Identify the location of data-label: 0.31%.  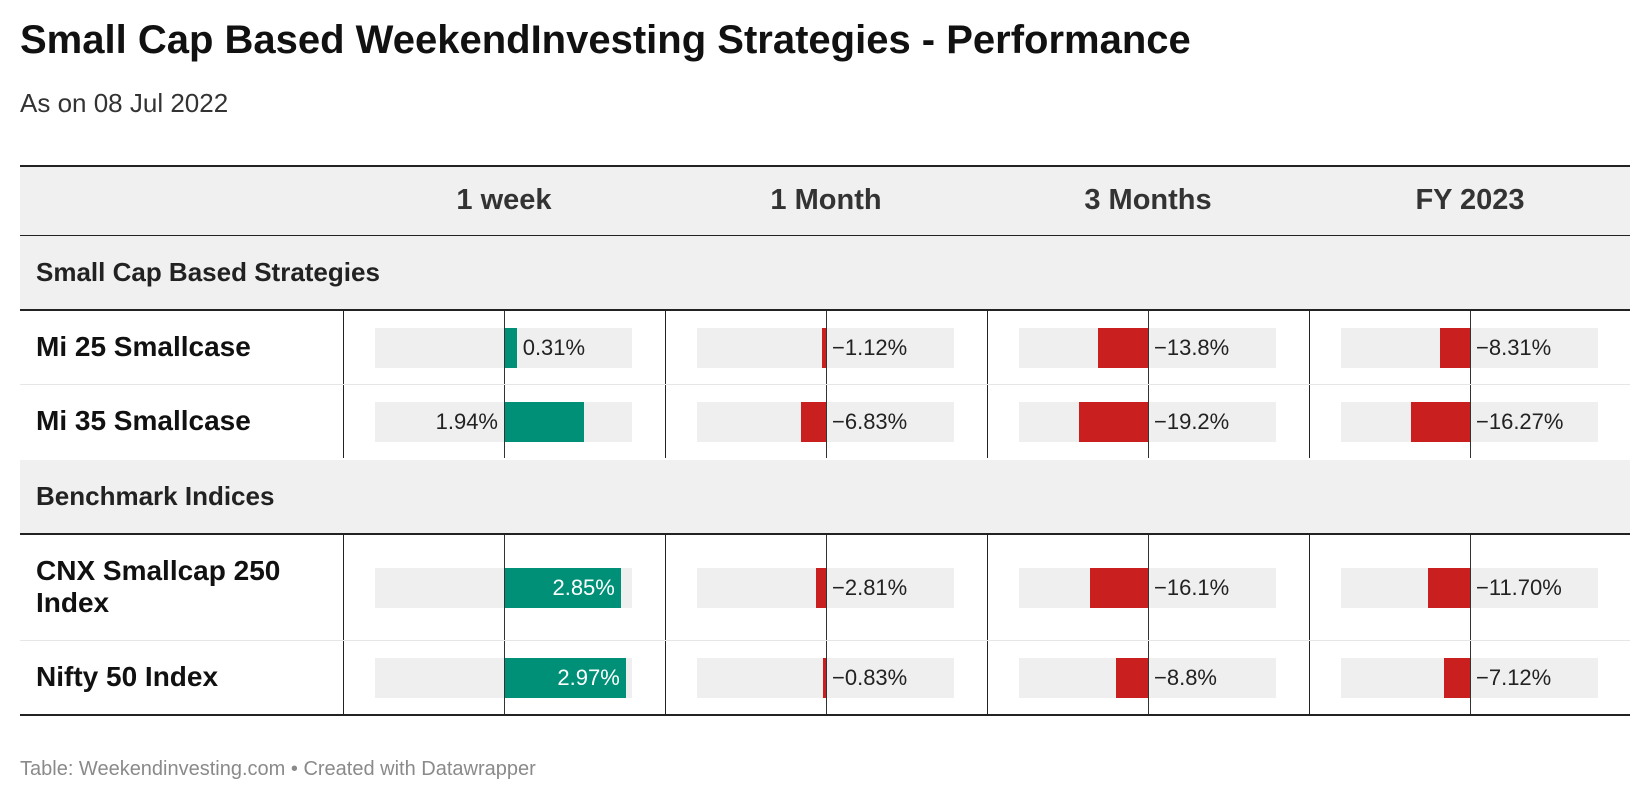
(554, 347).